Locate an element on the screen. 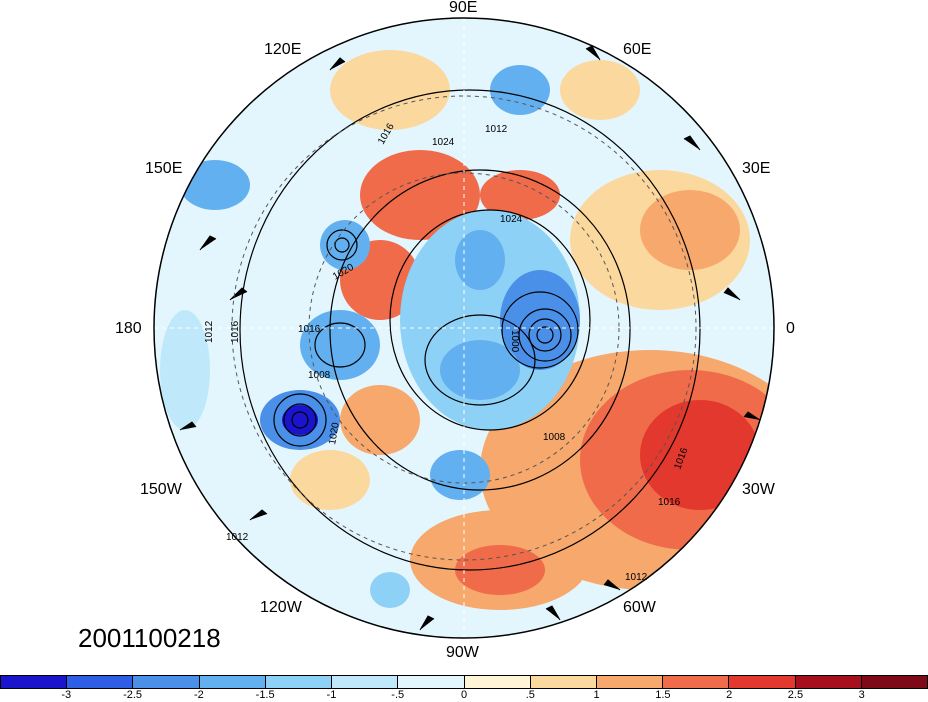  colorbar-tick-label: -1 is located at coordinates (331, 695).